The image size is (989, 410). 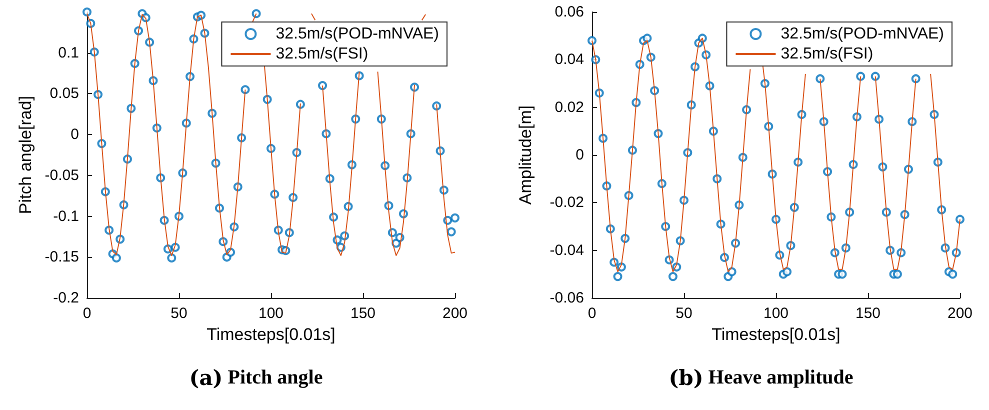 I want to click on y-tick-label: -0.2, so click(x=66, y=298).